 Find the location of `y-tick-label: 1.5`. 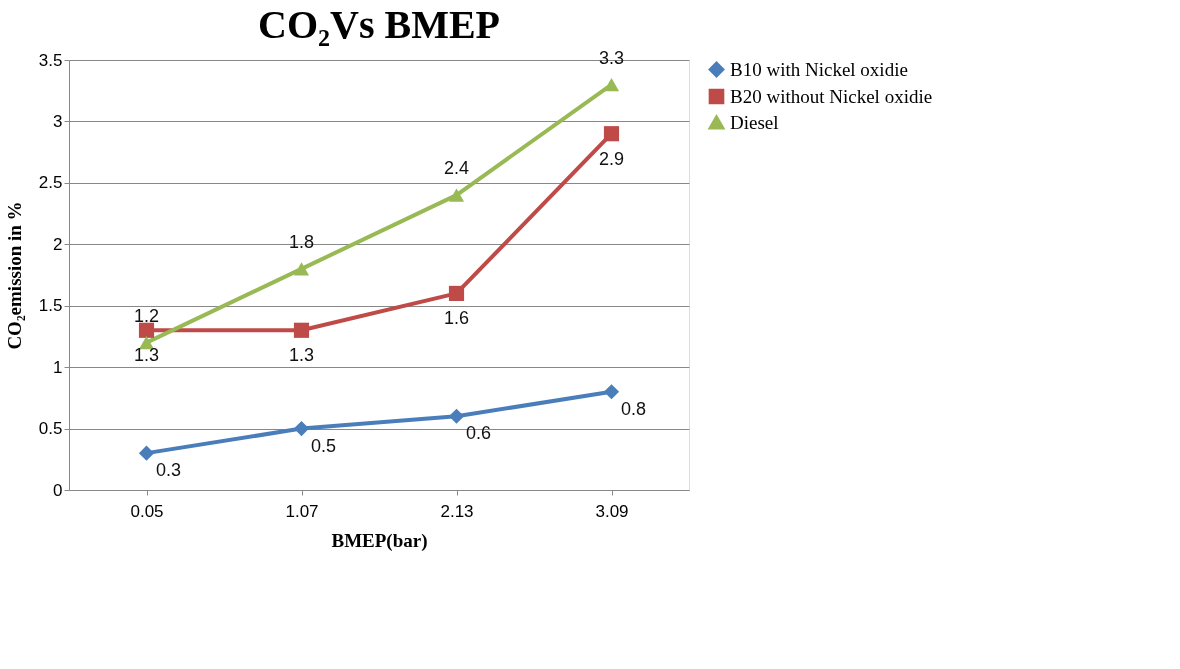

y-tick-label: 1.5 is located at coordinates (50, 306).